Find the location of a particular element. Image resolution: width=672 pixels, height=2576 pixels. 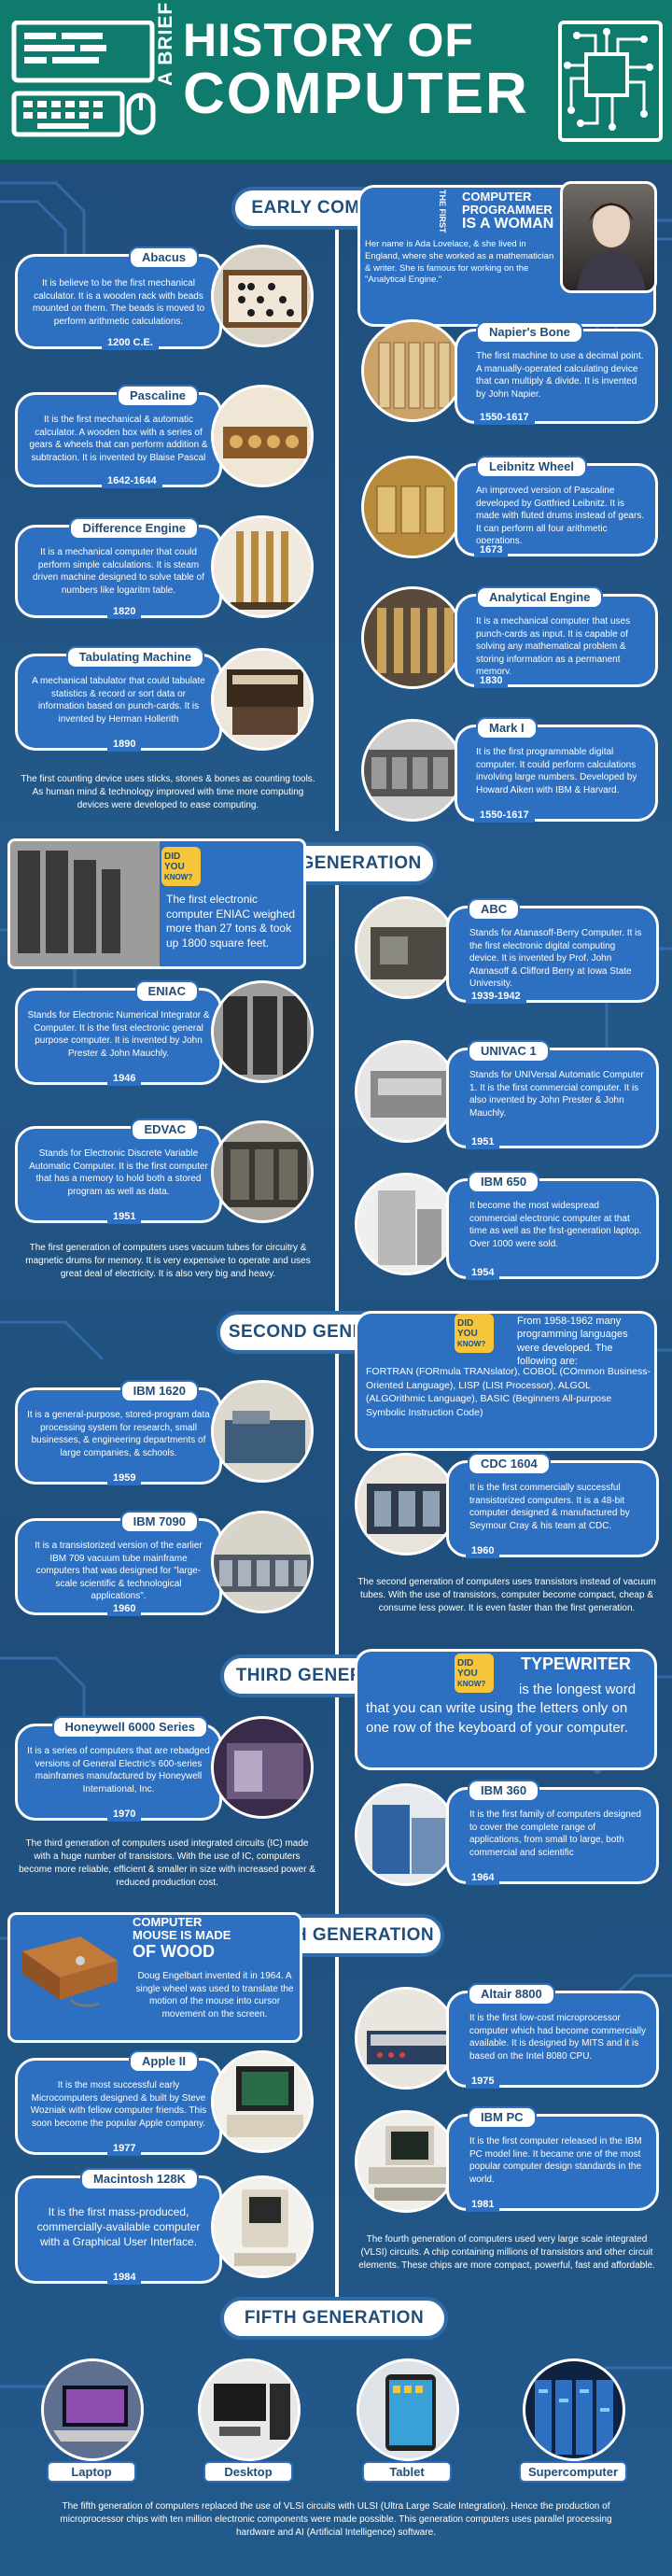

ibm360-year: 1964 is located at coordinates (483, 1878).